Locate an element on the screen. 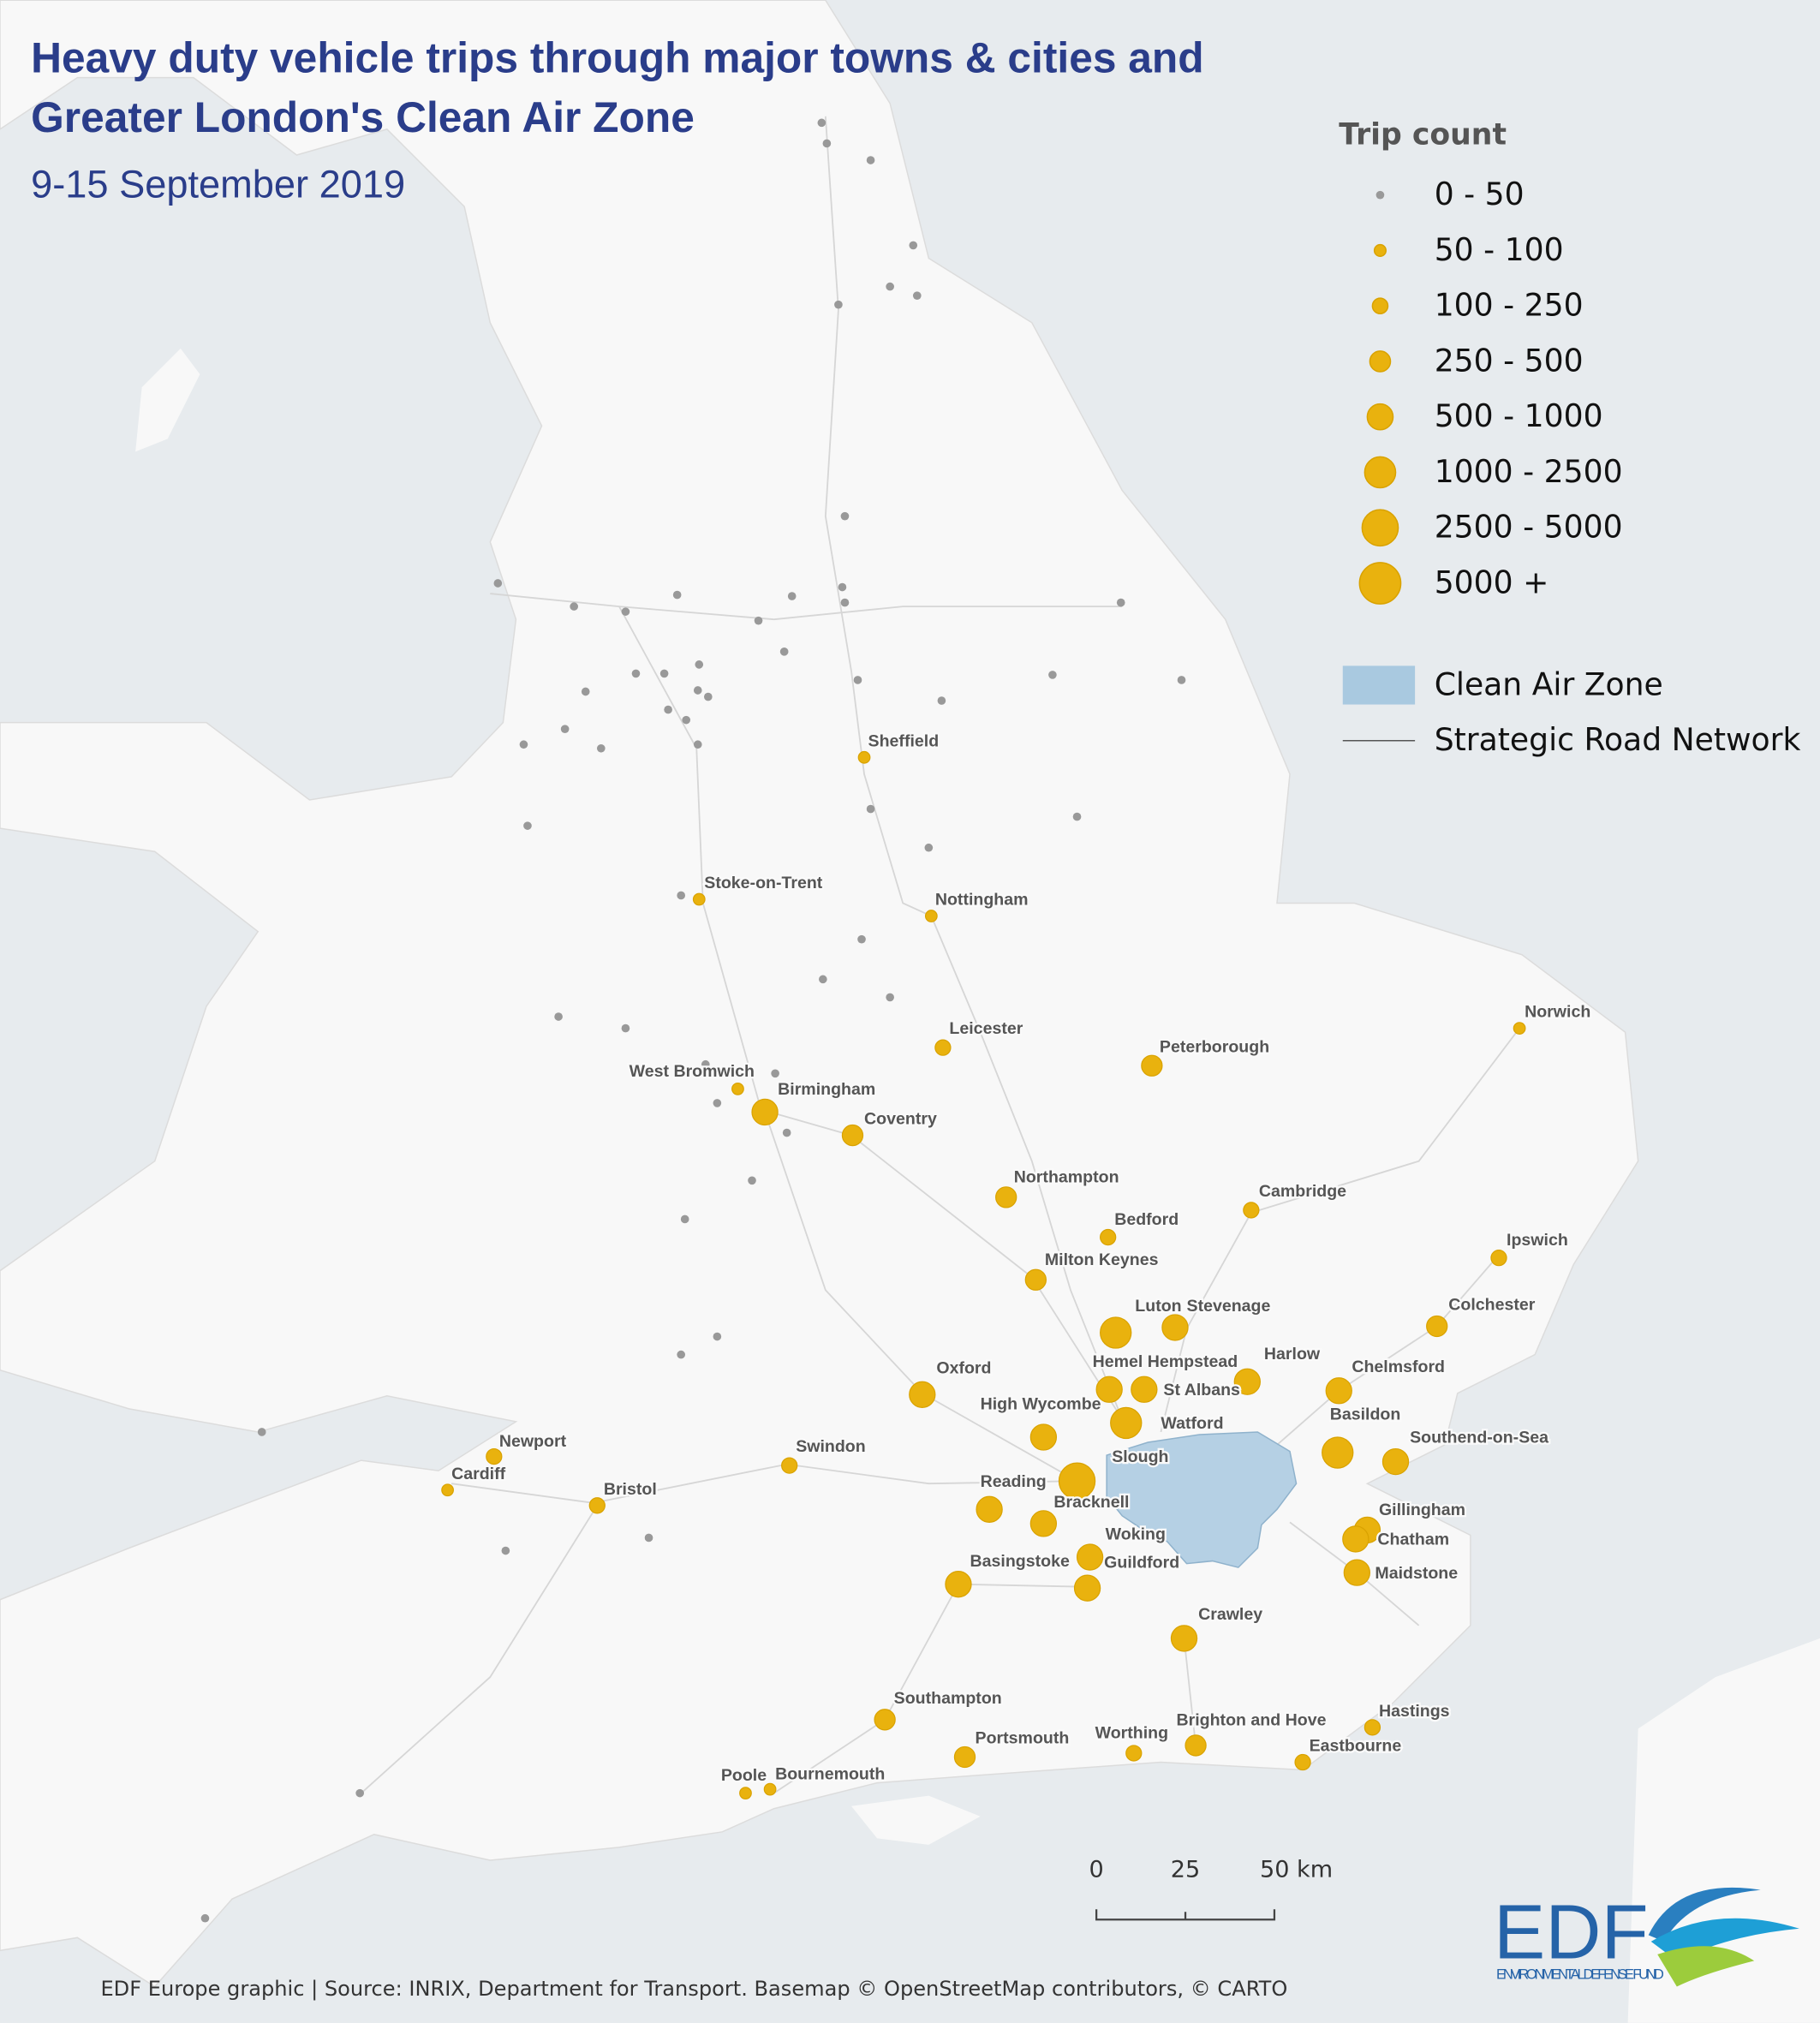 The height and width of the screenshot is (2023, 1820). city-label: Portsmouth is located at coordinates (1023, 1738).